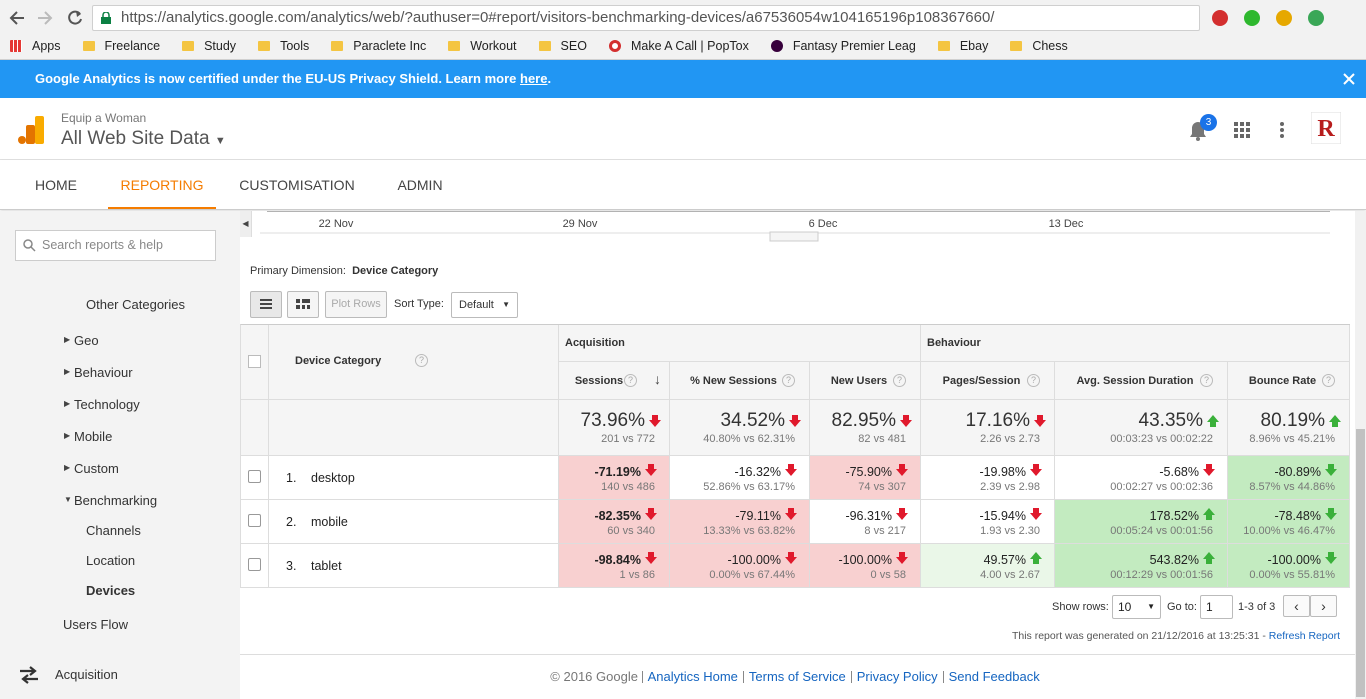 Image resolution: width=1366 pixels, height=699 pixels. I want to click on nav-tab: REPORTING, so click(162, 184).